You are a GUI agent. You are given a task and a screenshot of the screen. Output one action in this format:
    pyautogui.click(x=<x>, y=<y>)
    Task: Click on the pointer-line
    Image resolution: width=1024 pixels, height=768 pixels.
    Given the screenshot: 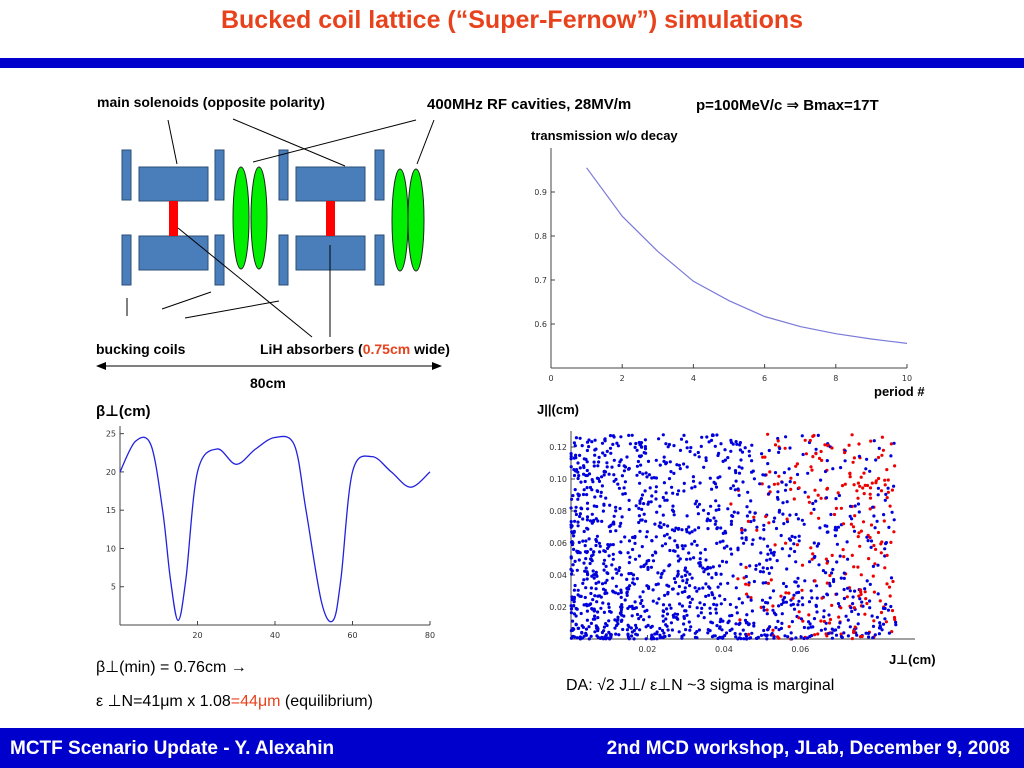 What is the action you would take?
    pyautogui.click(x=232, y=309)
    